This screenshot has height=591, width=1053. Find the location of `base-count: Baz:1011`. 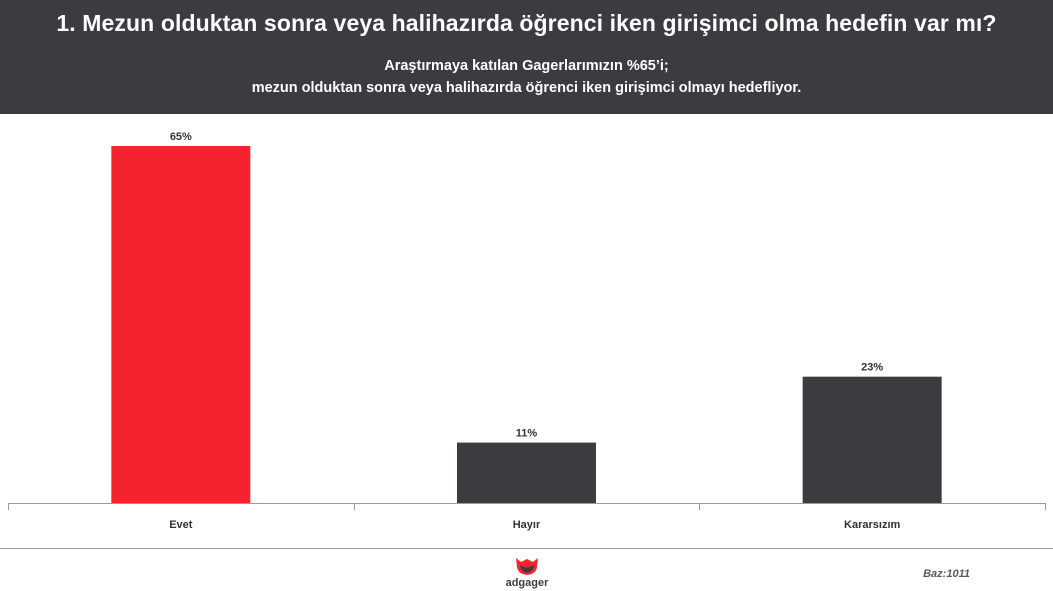

base-count: Baz:1011 is located at coordinates (946, 574).